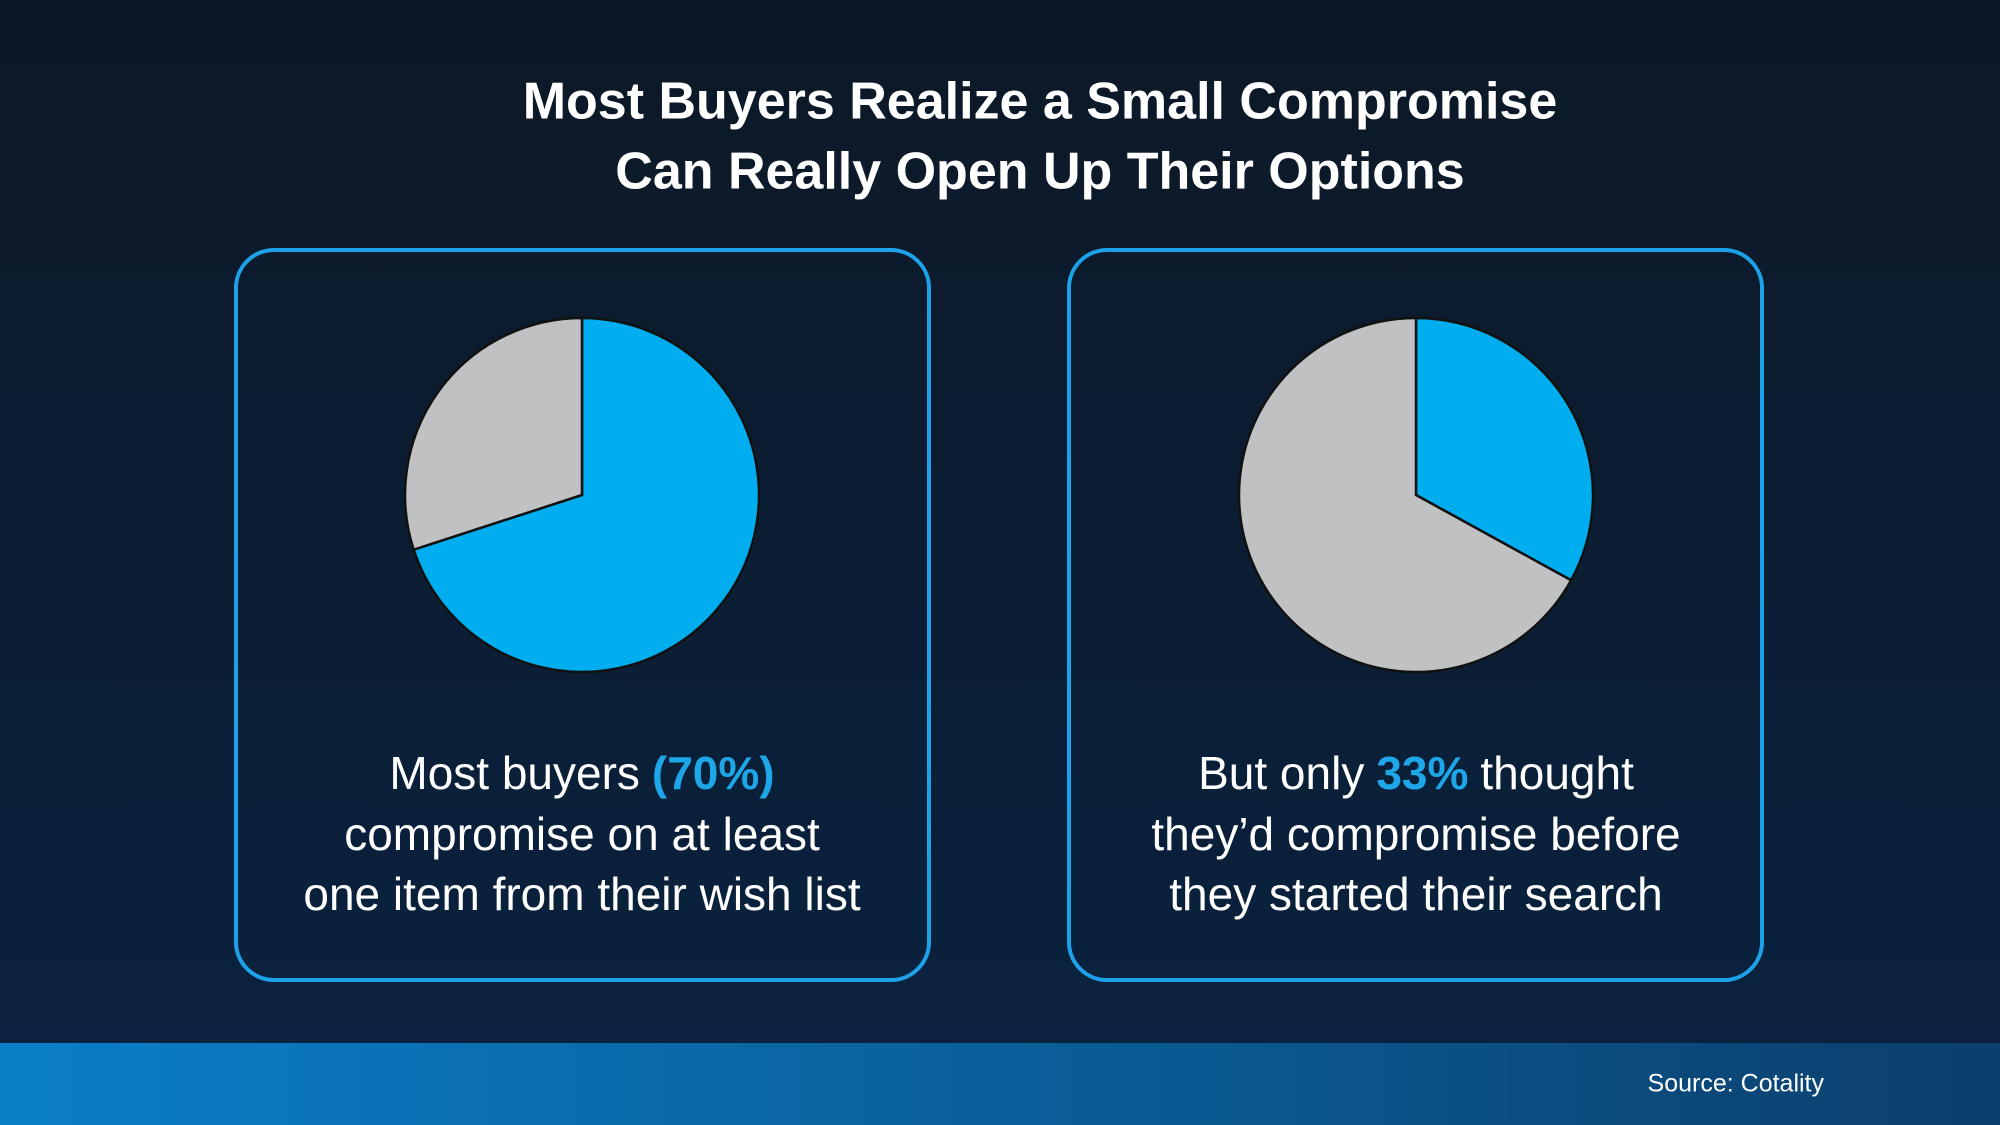 The image size is (2000, 1125). Describe the element at coordinates (1000, 1084) in the screenshot. I see `footer-band` at that location.